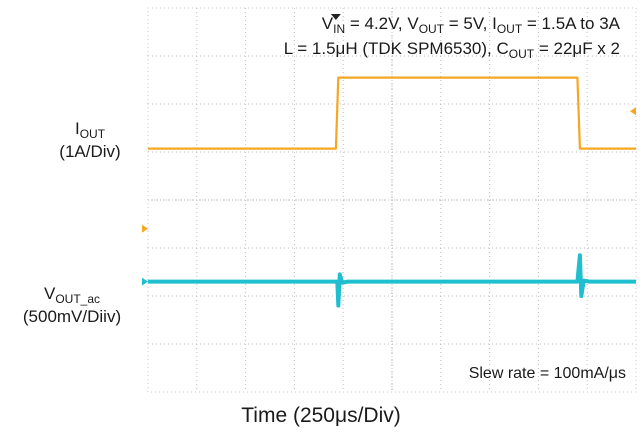 The height and width of the screenshot is (447, 642). I want to click on iout-series-label: IOUT (1A/Div), so click(90, 140).